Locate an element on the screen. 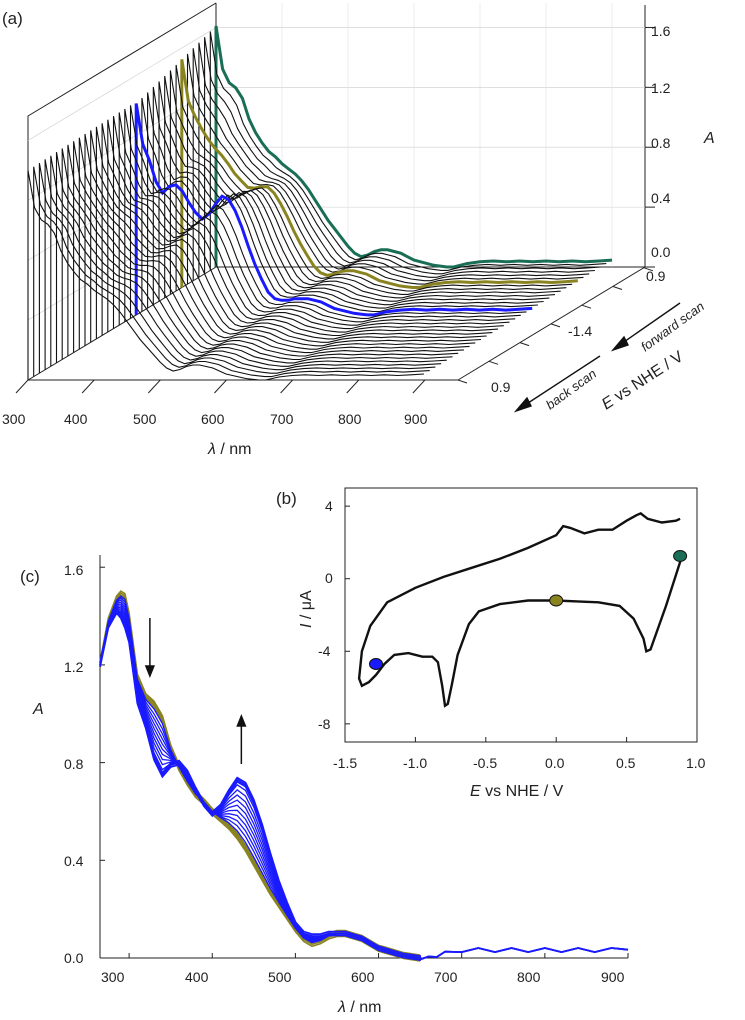 The width and height of the screenshot is (745, 1020). c-x-tick-label: 300 is located at coordinates (113, 977).